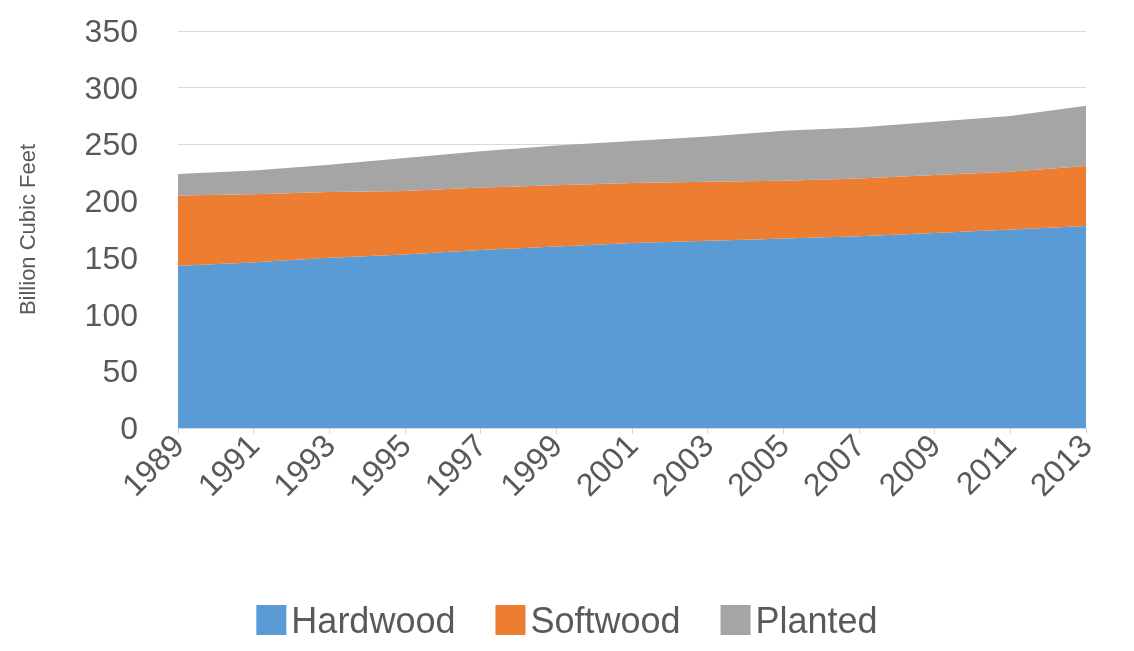 This screenshot has height=651, width=1134. I want to click on legend-label: Planted, so click(816, 620).